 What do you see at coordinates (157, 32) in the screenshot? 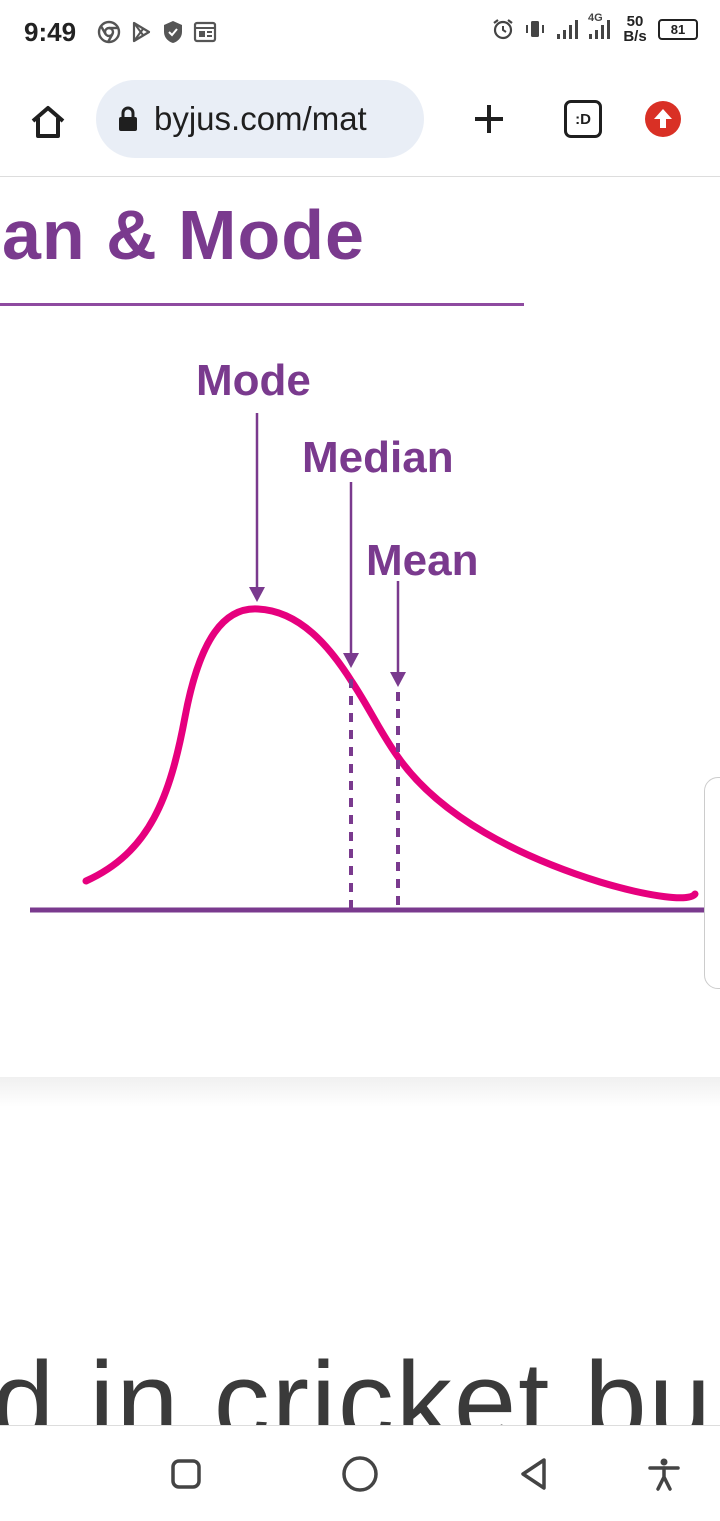
I see `status-left-icons` at bounding box center [157, 32].